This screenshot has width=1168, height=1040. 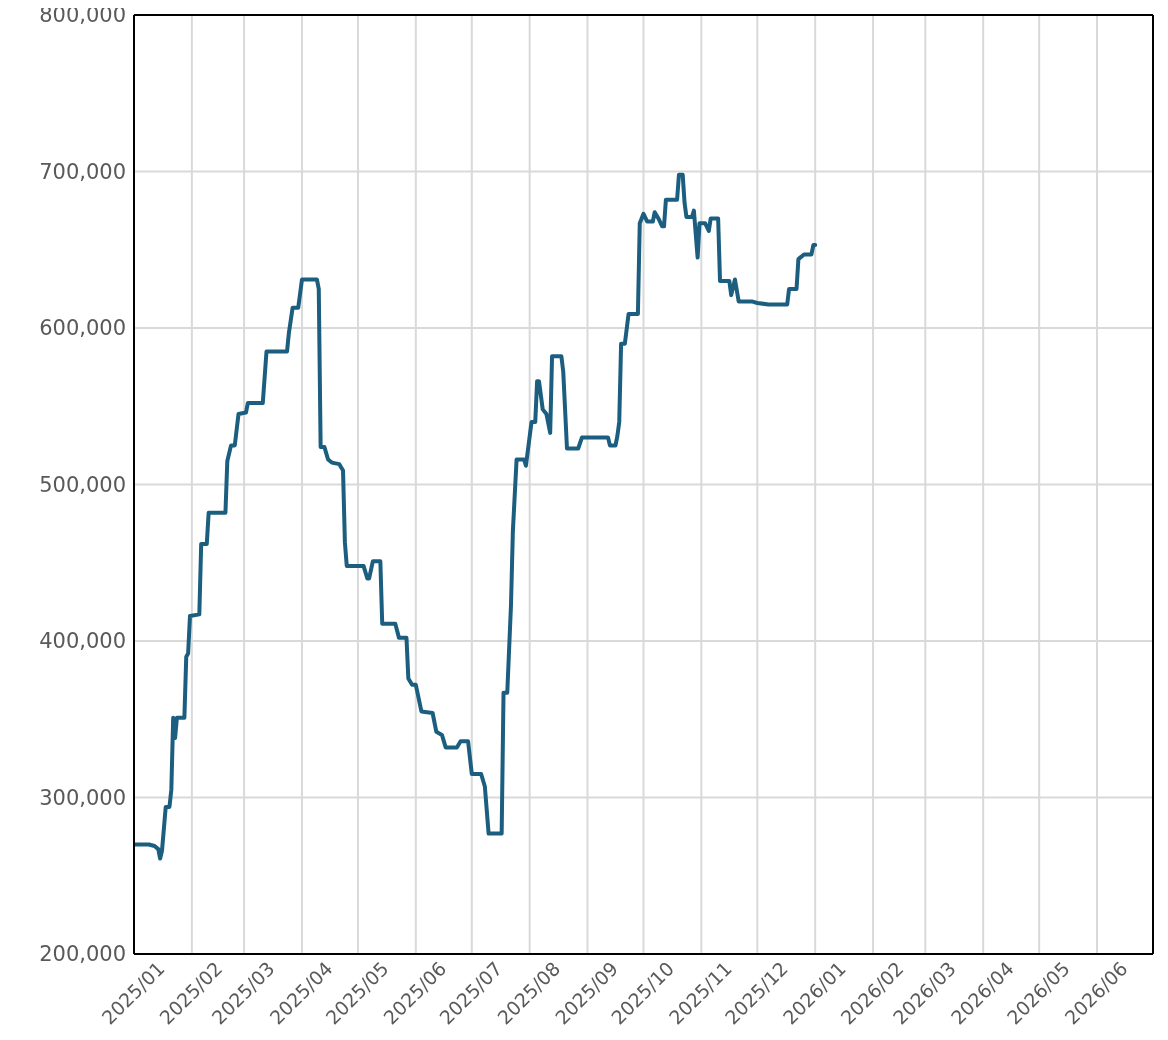 I want to click on y-tick-label: 700,000, so click(x=82, y=171).